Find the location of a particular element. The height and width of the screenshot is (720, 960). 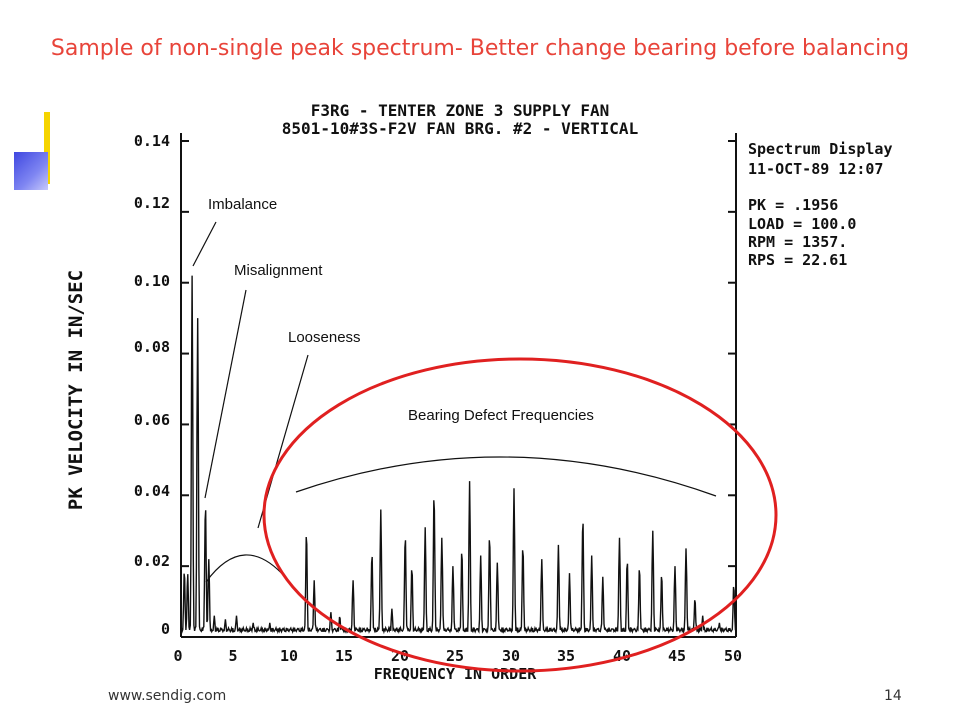

y-tick-label-010: 0.10 is located at coordinates (152, 281).